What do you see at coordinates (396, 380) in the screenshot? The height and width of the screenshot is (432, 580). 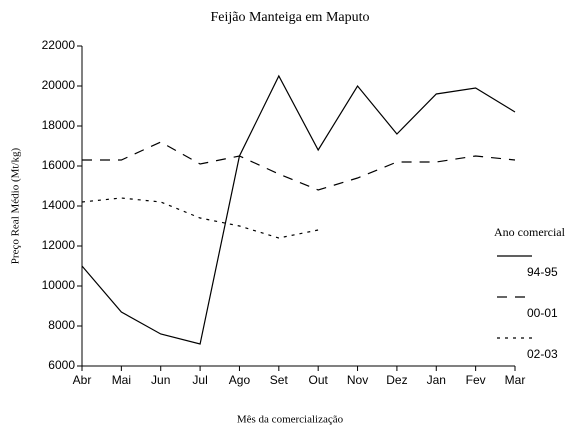 I see `x-tick-label: Dez` at bounding box center [396, 380].